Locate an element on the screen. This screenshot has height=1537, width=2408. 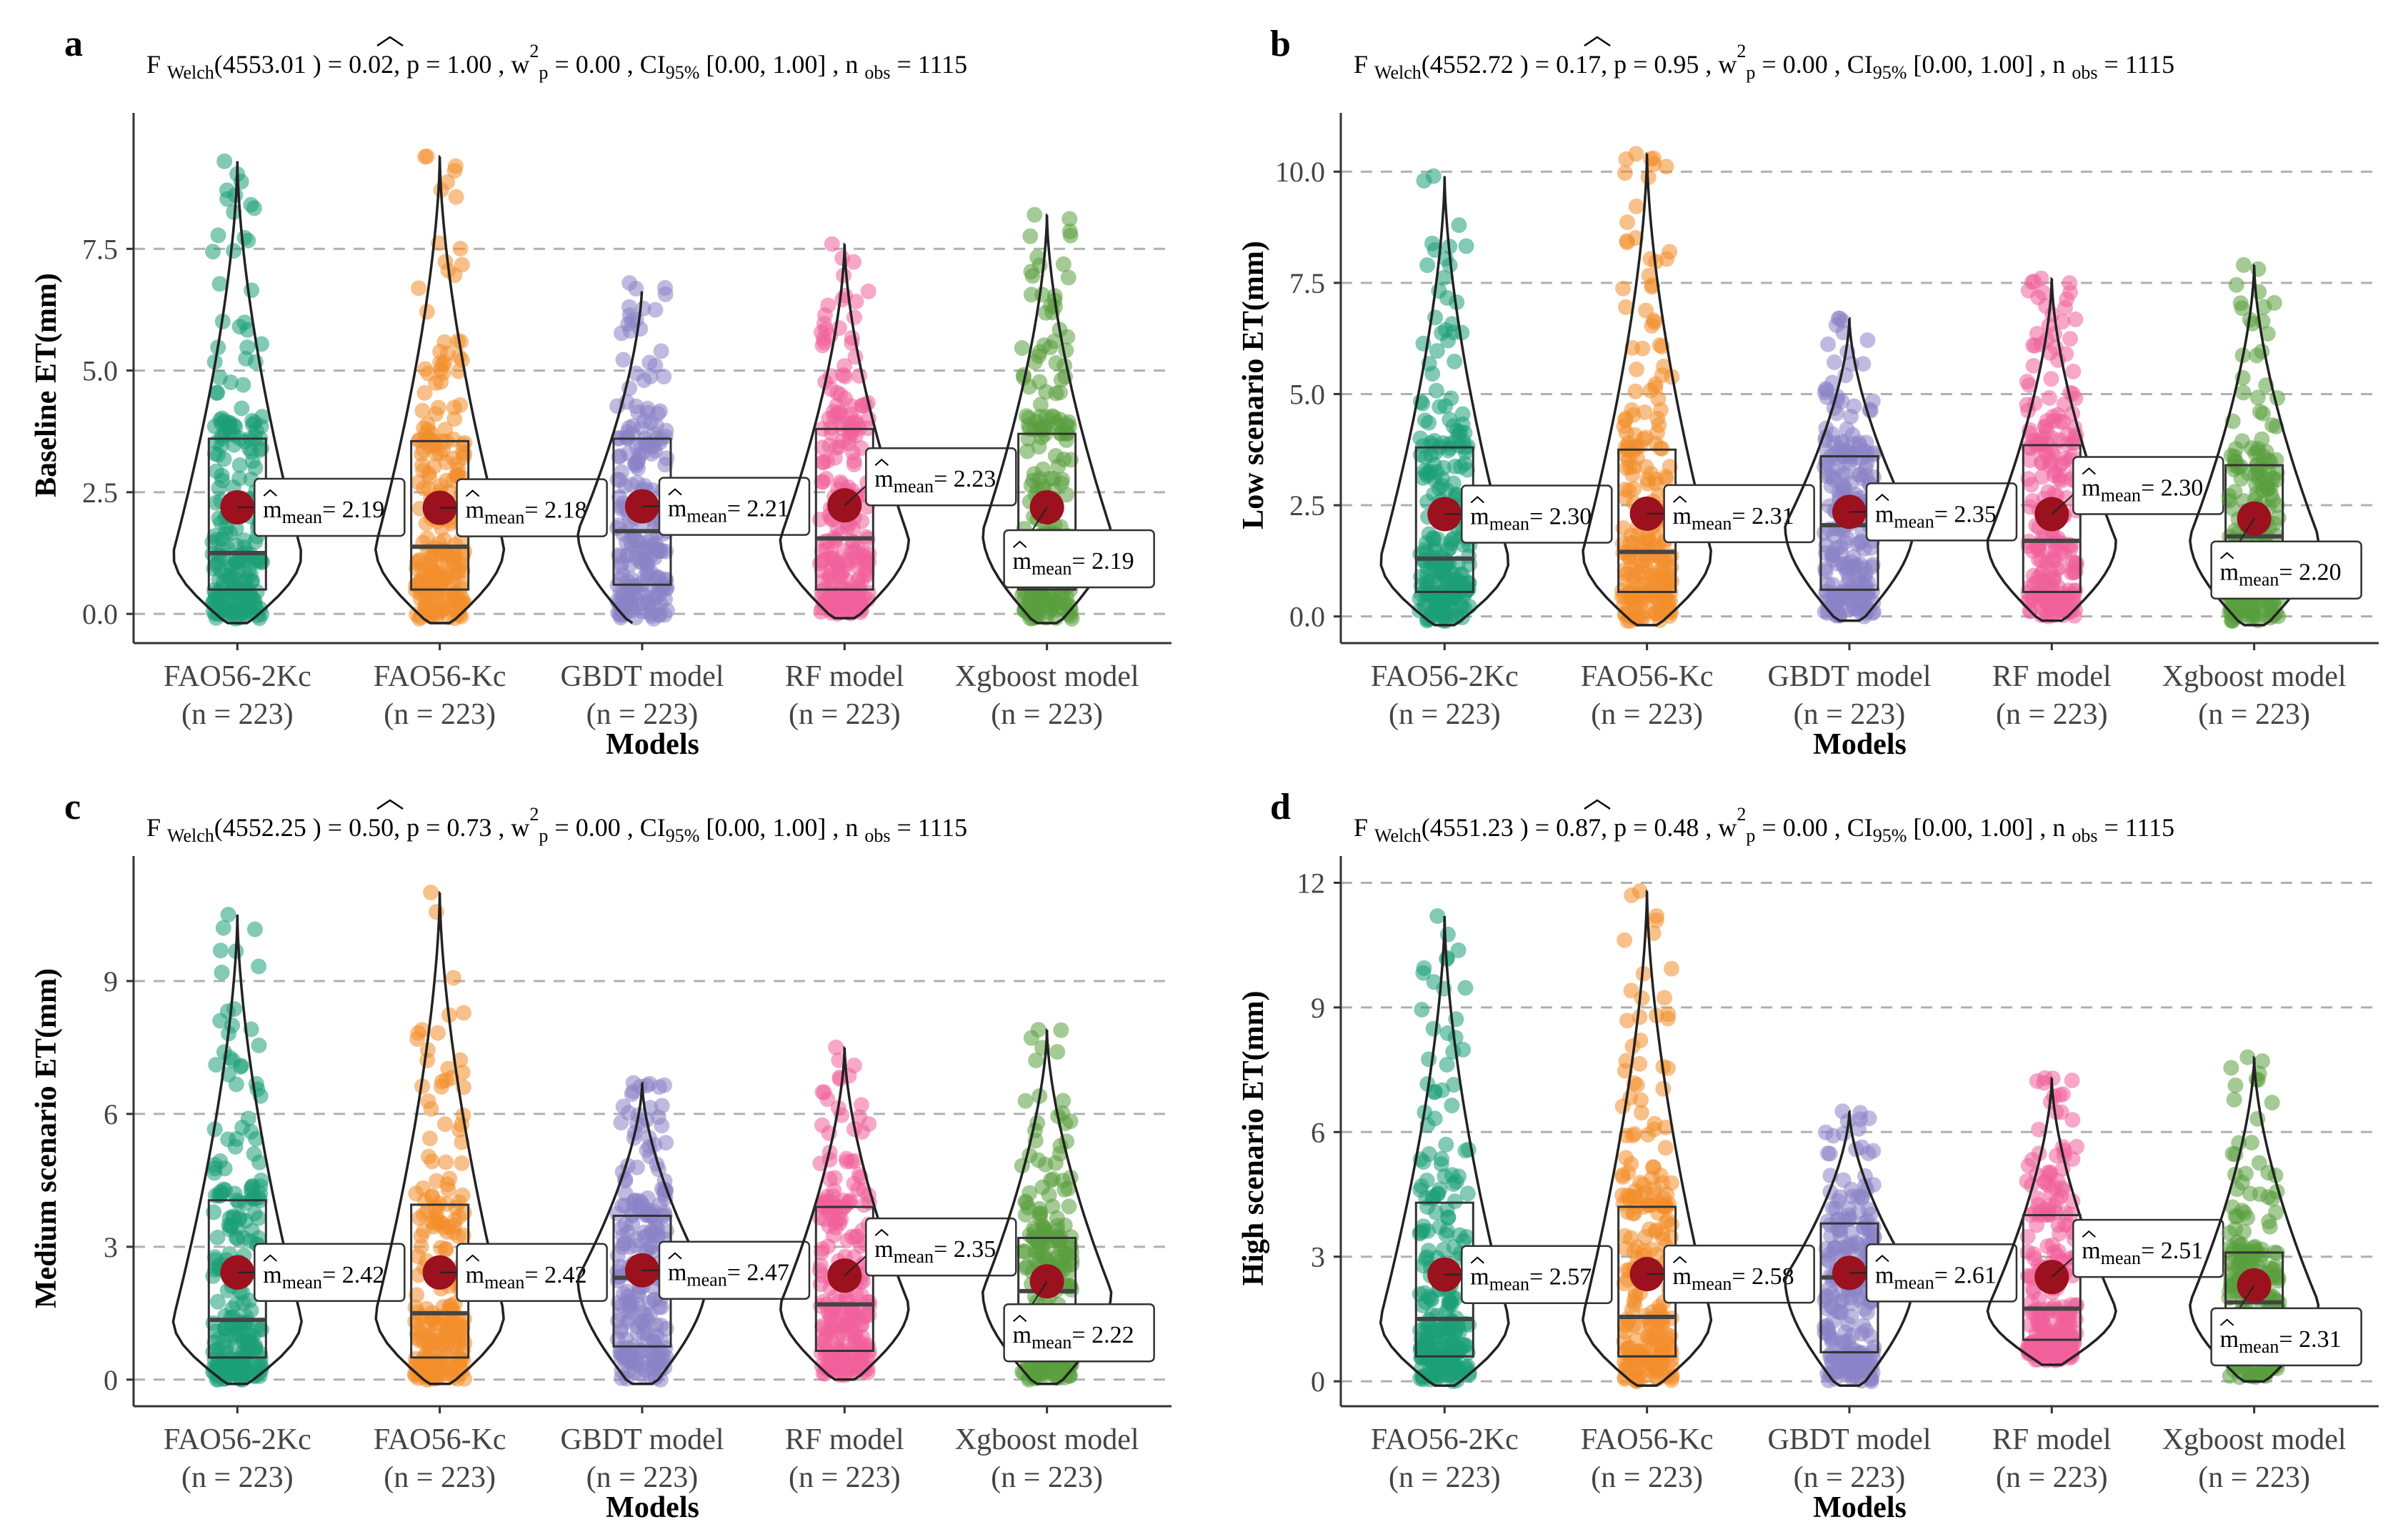
series-gbdt-model: GBDT model(n = 223)mmean= 2.61 is located at coordinates (1893, 1298).